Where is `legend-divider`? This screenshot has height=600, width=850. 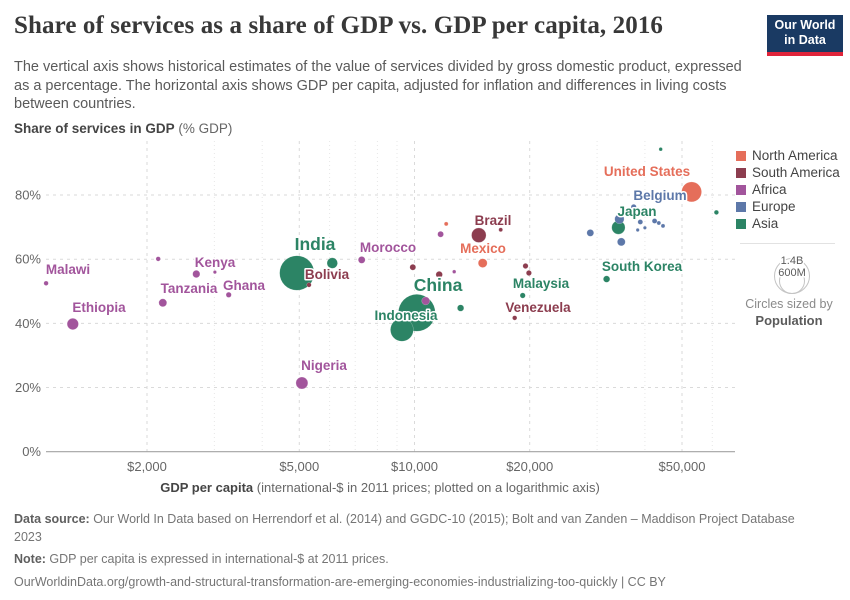
legend-divider is located at coordinates (787, 243).